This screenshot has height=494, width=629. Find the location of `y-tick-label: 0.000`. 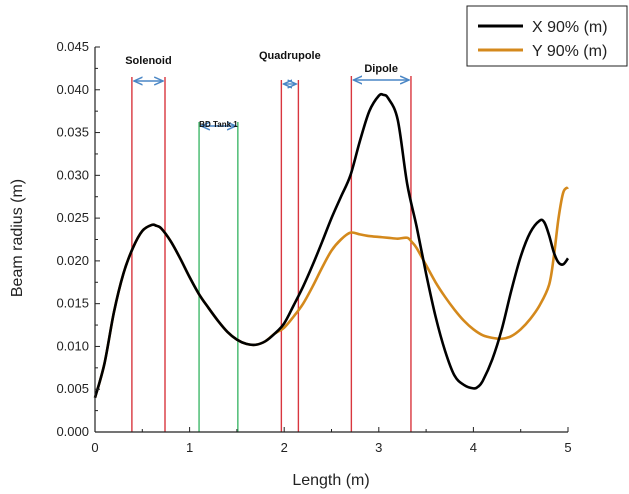

y-tick-label: 0.000 is located at coordinates (72, 431).